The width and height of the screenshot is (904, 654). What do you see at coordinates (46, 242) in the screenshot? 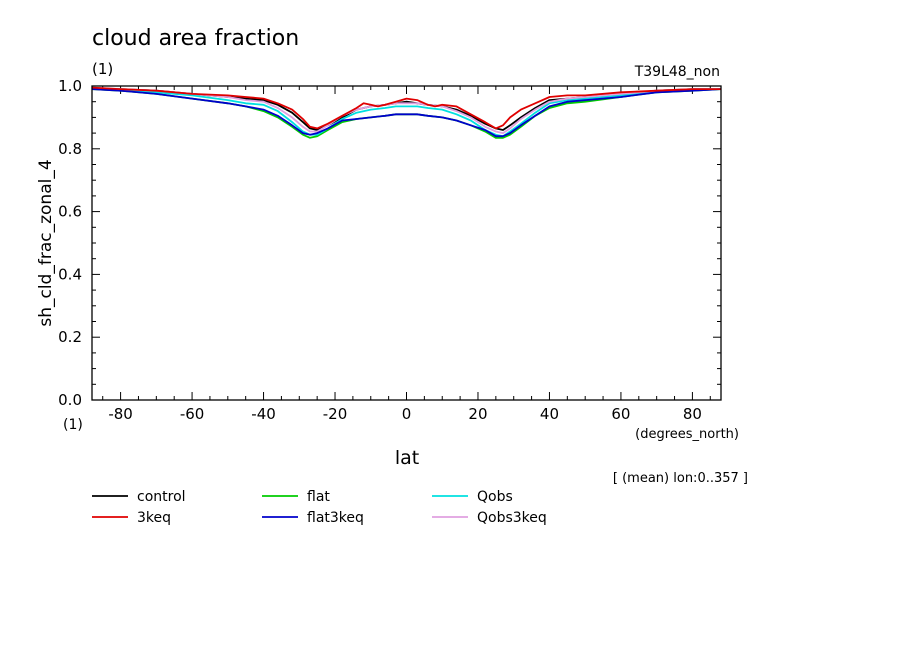
I see `y-axis-label: sh_cld_frac_zonal_4` at bounding box center [46, 242].